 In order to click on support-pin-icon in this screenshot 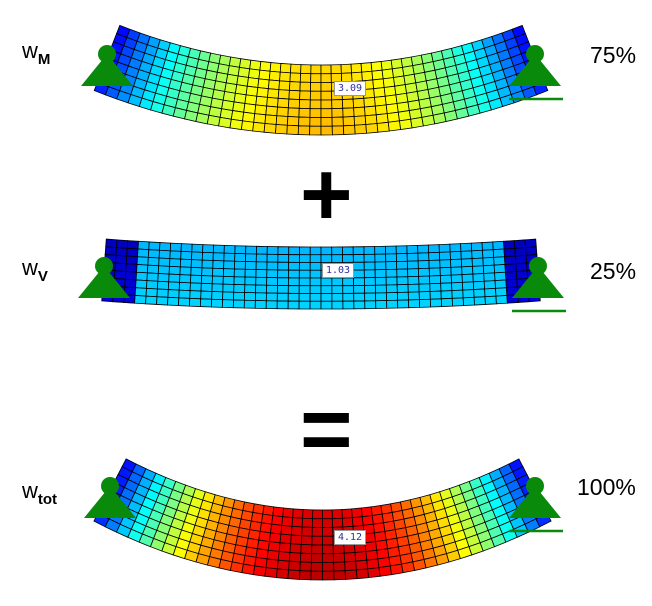, I will do `click(535, 486)`.